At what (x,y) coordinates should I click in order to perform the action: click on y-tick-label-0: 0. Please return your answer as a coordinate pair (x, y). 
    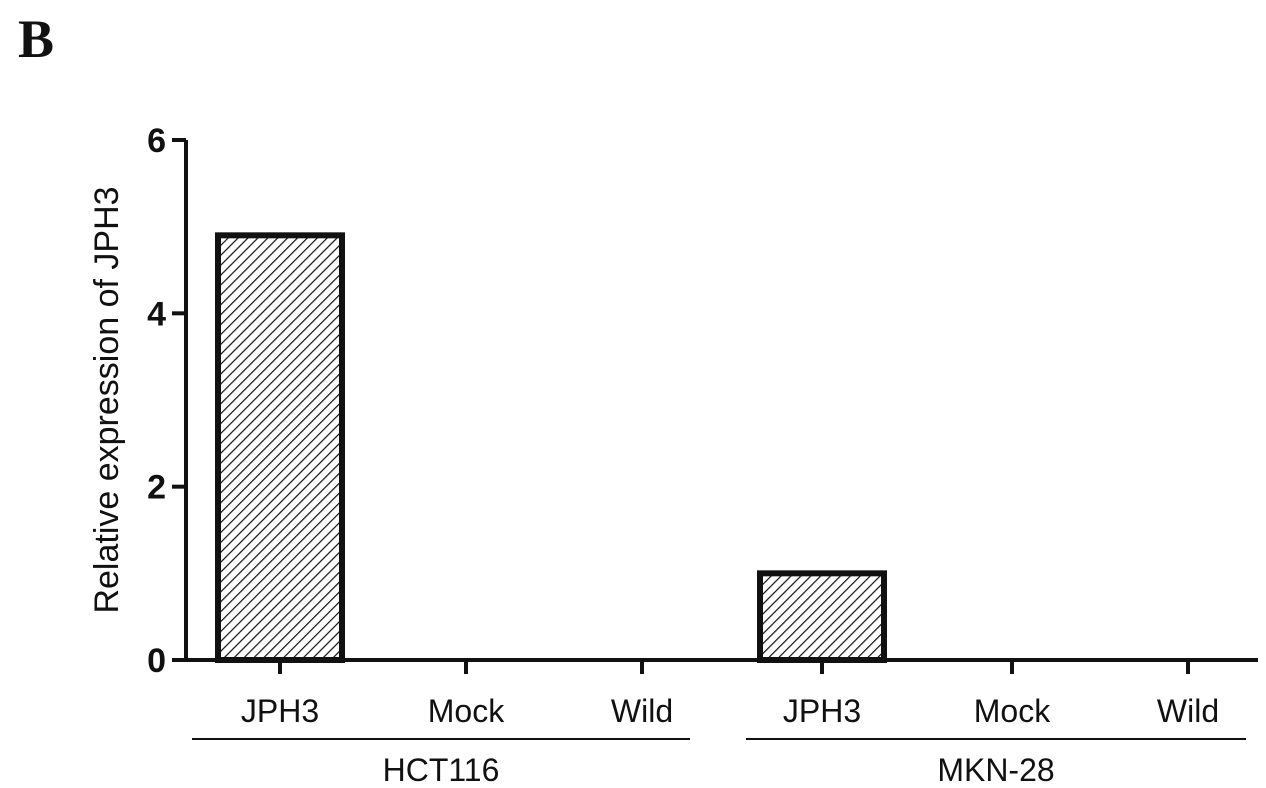
    Looking at the image, I should click on (156, 661).